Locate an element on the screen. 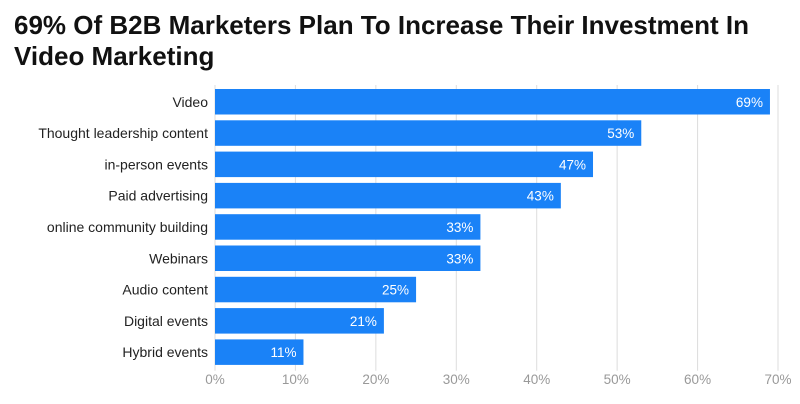 The height and width of the screenshot is (404, 800). x-tick-label: 20% is located at coordinates (375, 379).